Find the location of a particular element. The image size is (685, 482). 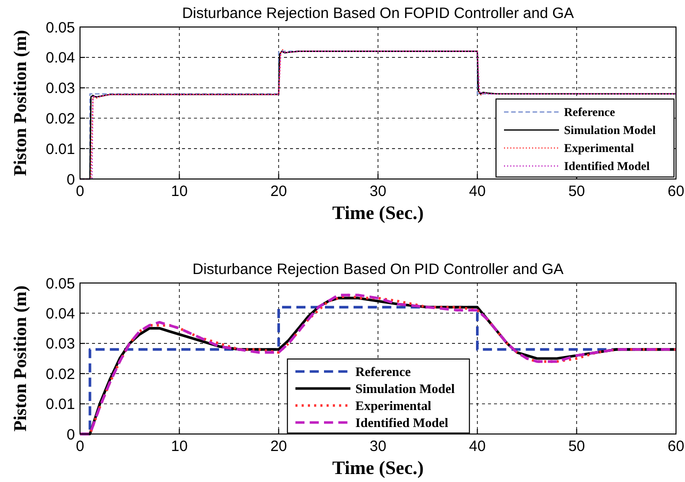

chart-title: Disturbance Rejection Based On PID Controller and GA is located at coordinates (378, 269).